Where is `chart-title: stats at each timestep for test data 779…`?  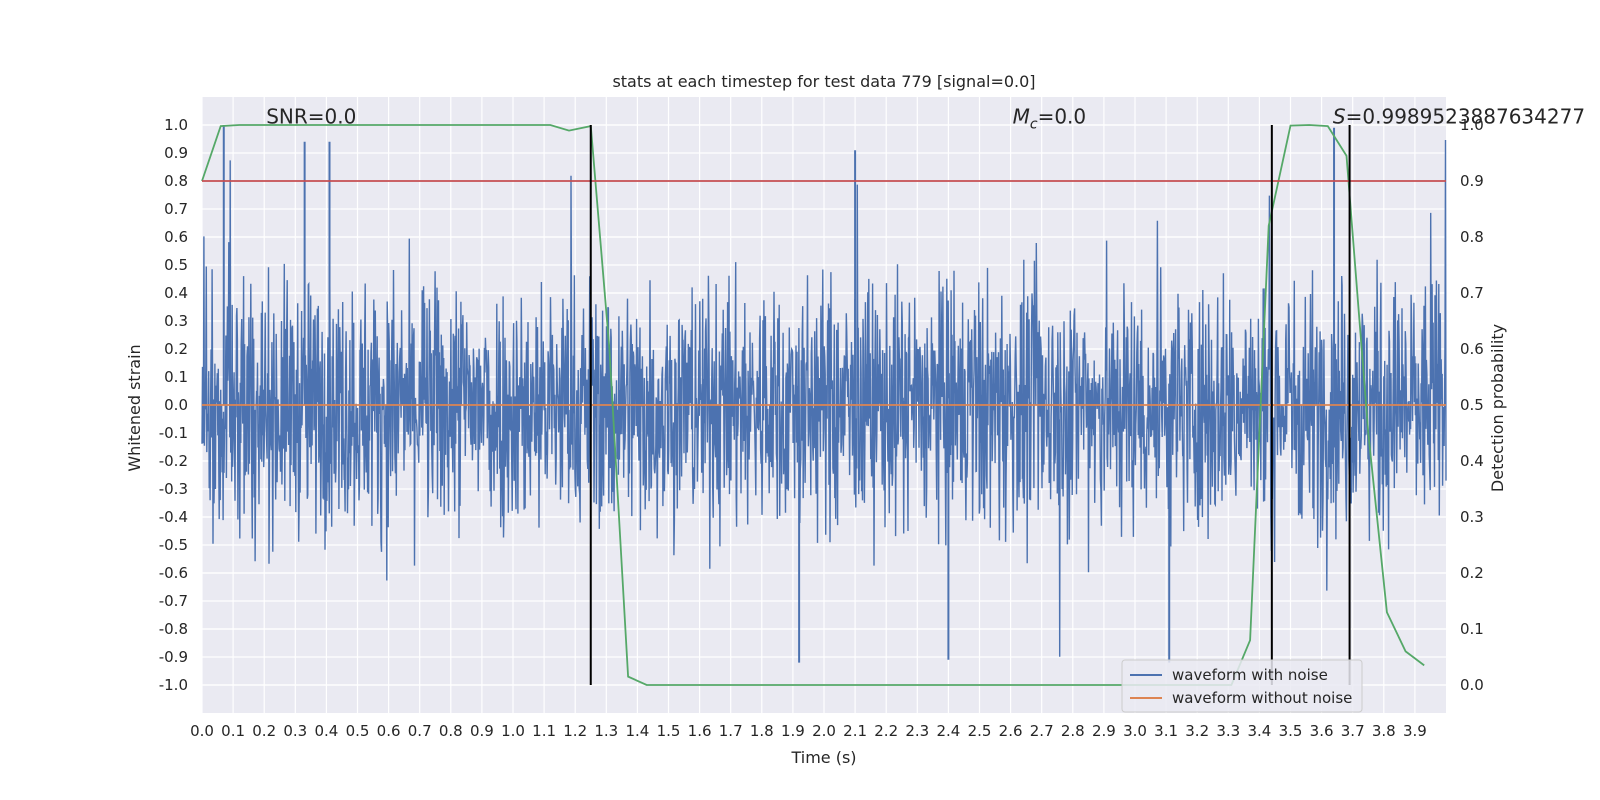
chart-title: stats at each timestep for test data 779… is located at coordinates (823, 81).